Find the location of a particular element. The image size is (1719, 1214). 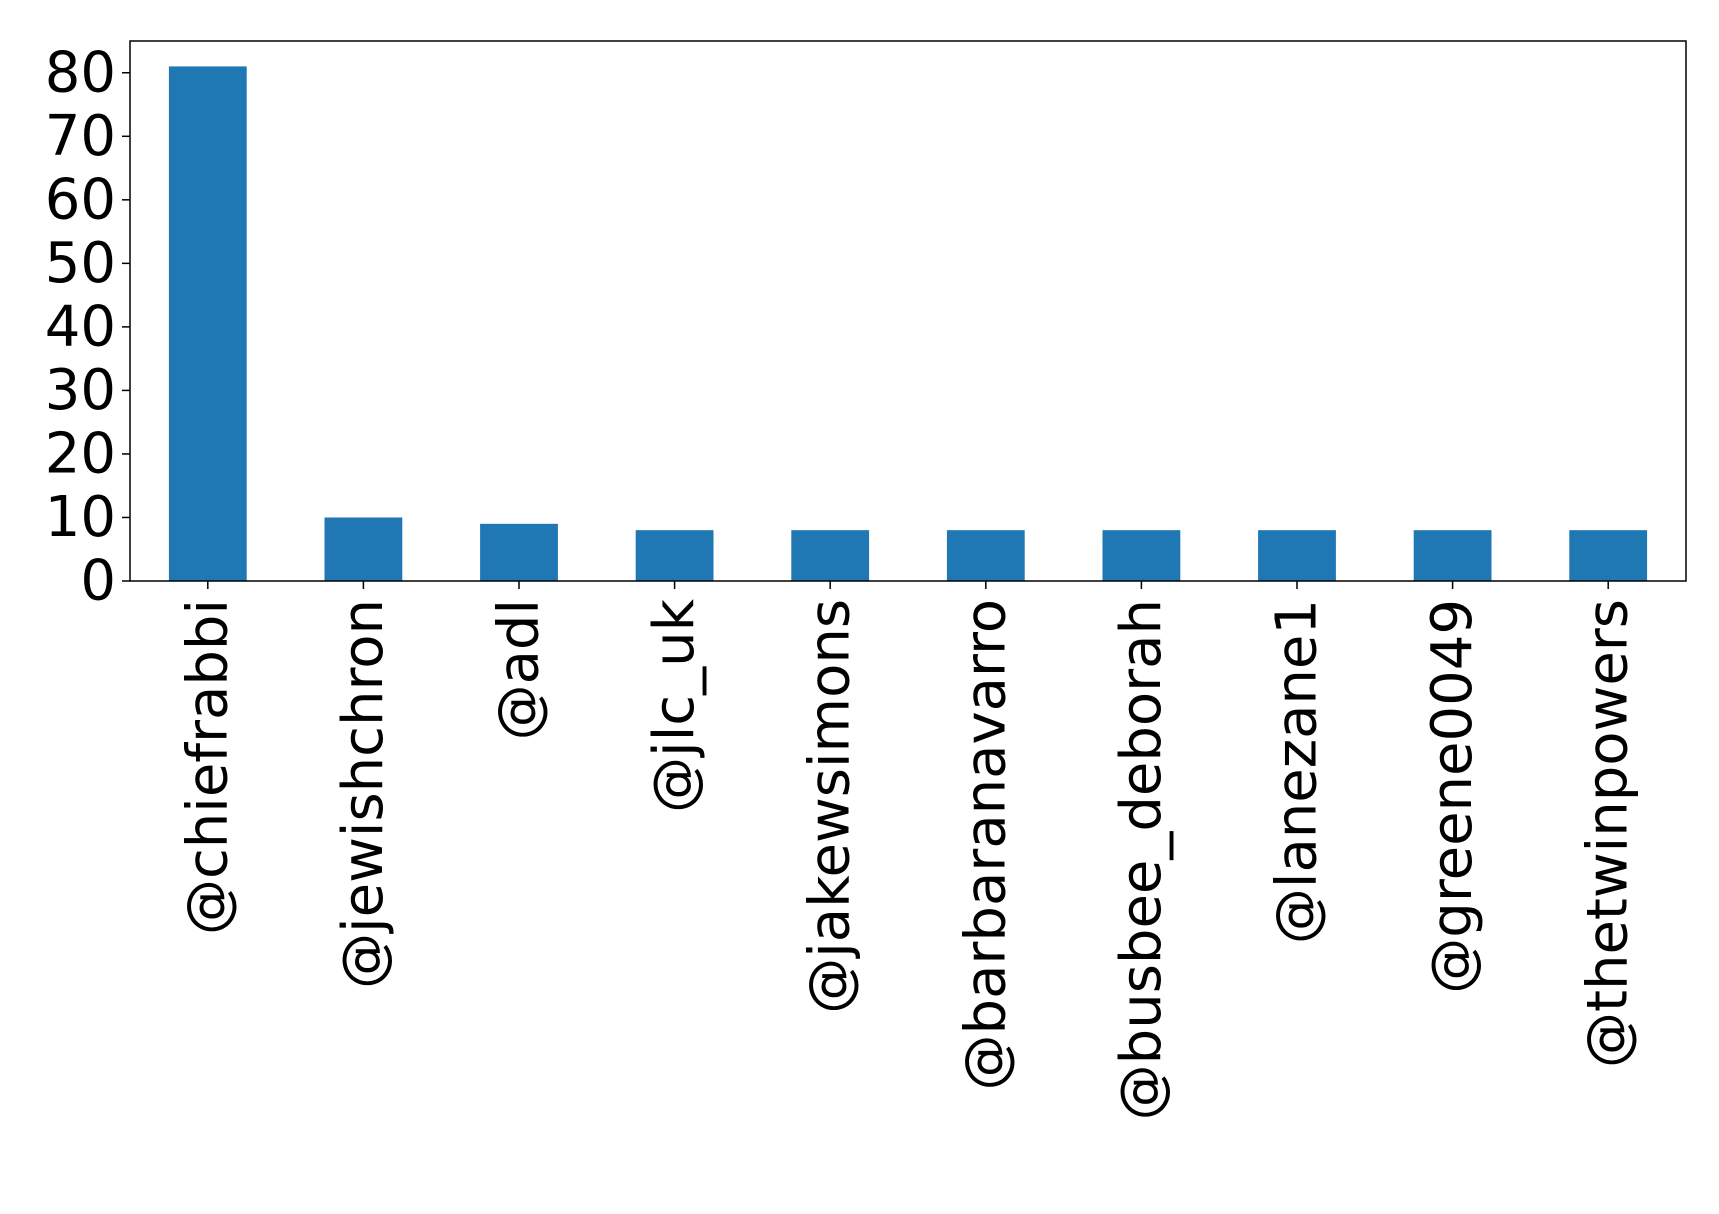

x-tick-label: @lanezane1 is located at coordinates (1297, 771).